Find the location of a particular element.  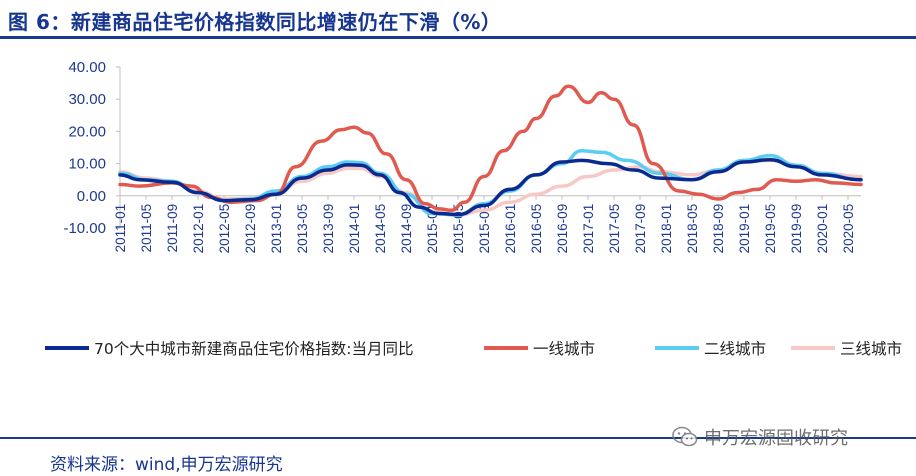

x-tick-label: 2012-01 is located at coordinates (198, 229).